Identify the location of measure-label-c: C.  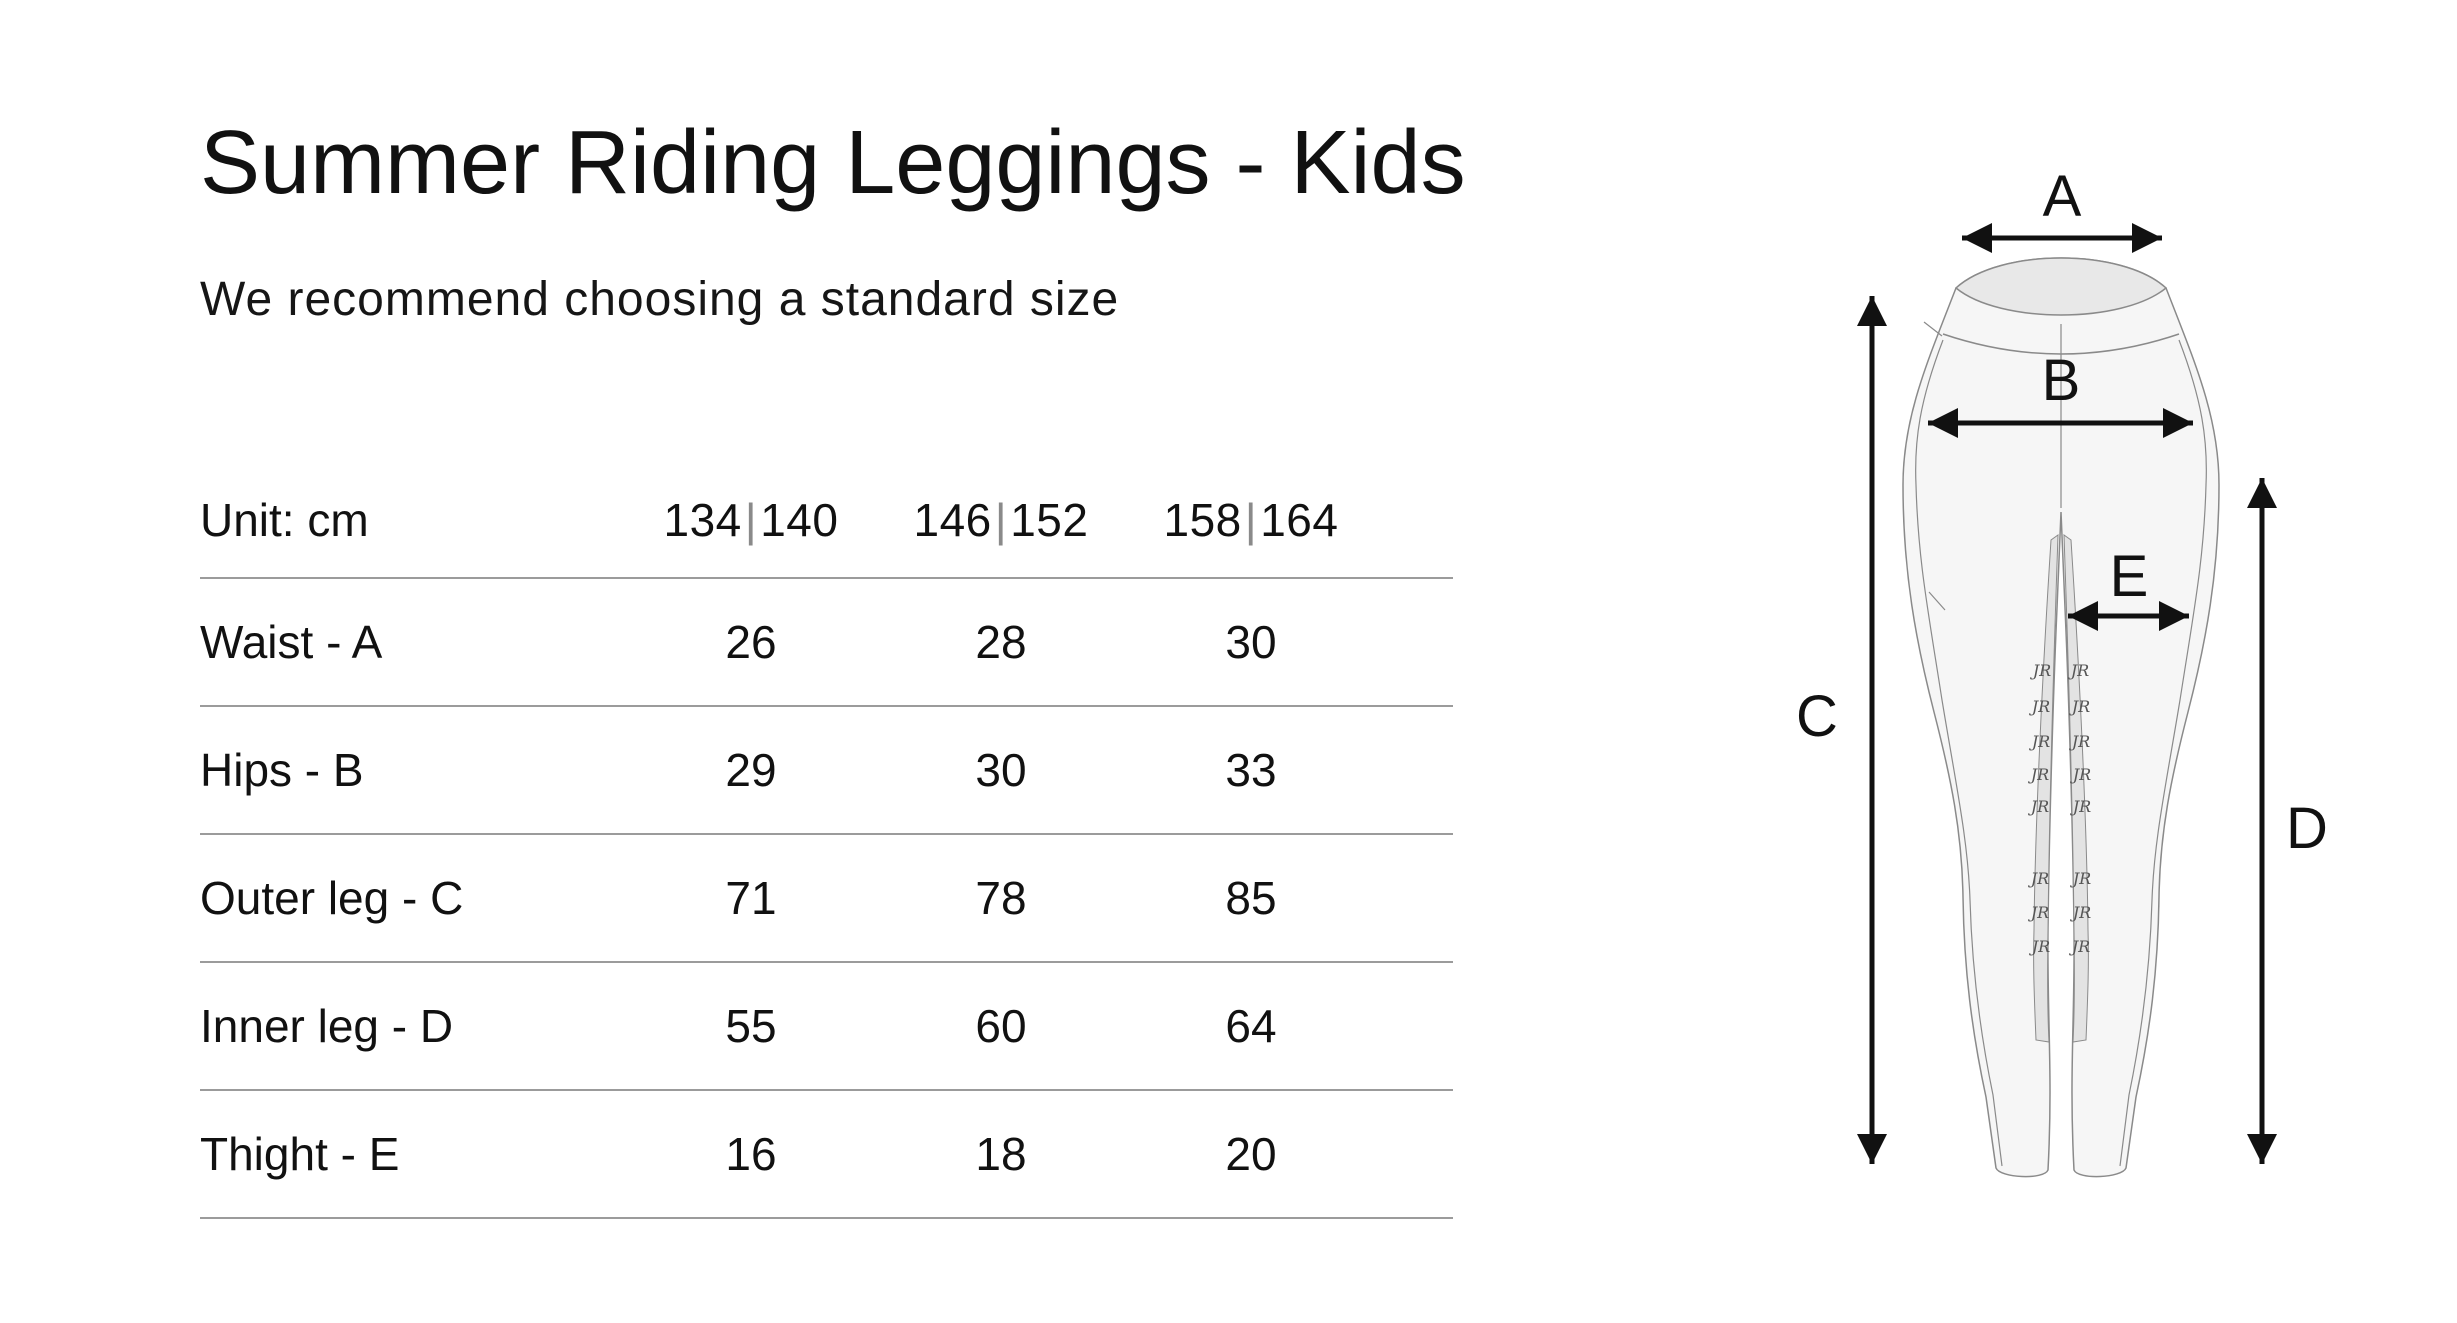
(1817, 716).